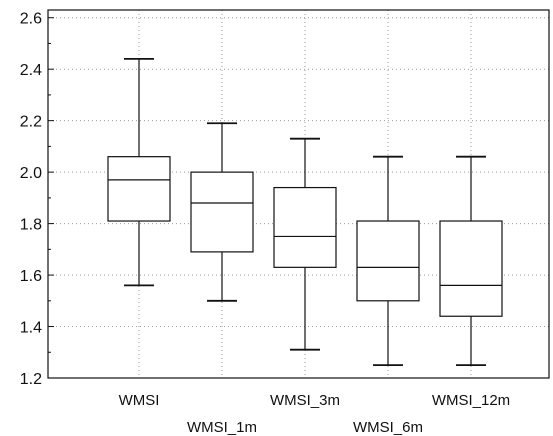 This screenshot has height=436, width=553. What do you see at coordinates (31, 276) in the screenshot?
I see `y-tick-label: 1.6` at bounding box center [31, 276].